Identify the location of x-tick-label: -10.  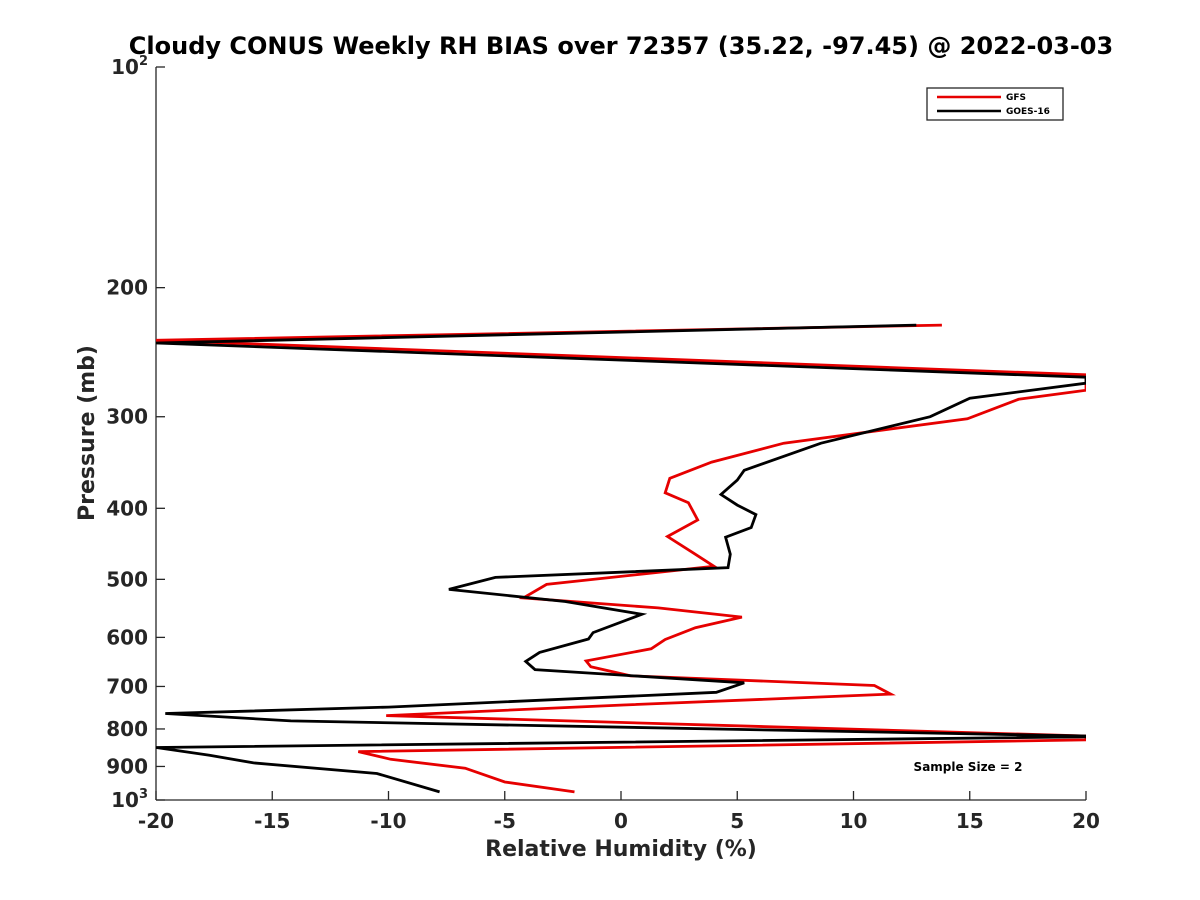
(388, 821).